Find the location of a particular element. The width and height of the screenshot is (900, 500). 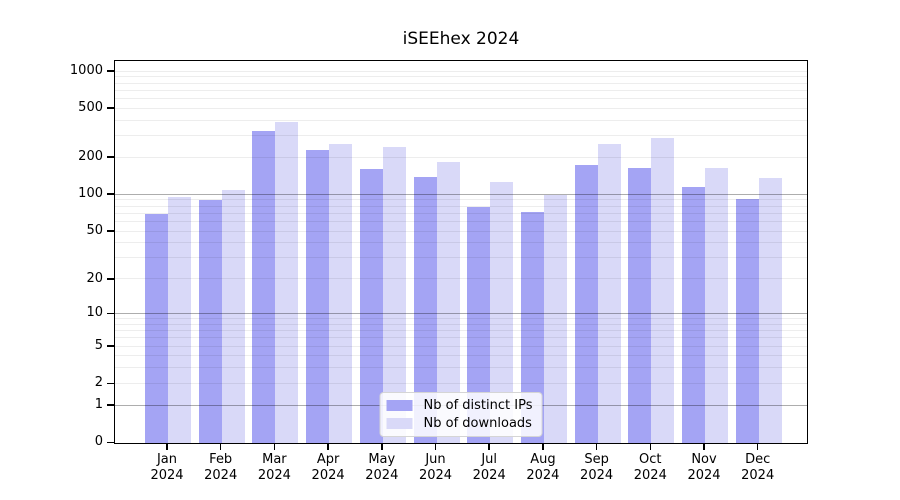

x-tick-mark-nov is located at coordinates (704, 447).